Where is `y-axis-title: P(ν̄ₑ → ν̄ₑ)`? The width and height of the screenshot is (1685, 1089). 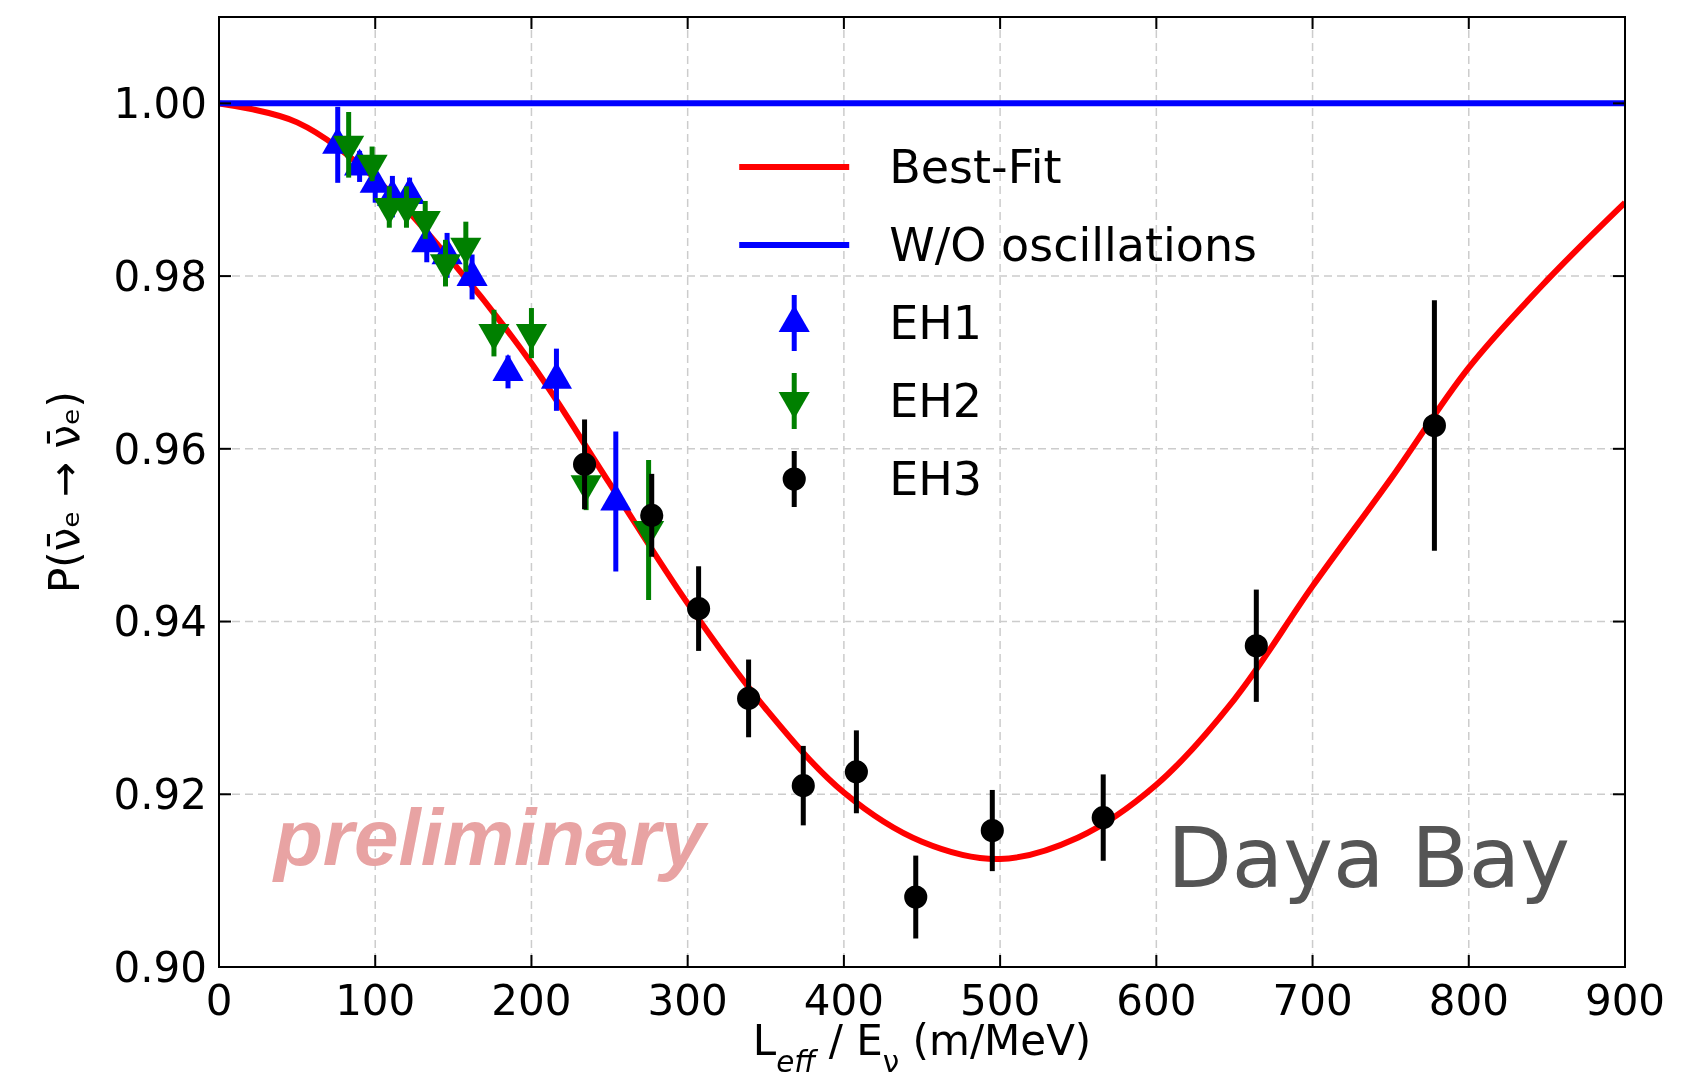 y-axis-title: P(ν̄ₑ → ν̄ₑ) is located at coordinates (64, 492).